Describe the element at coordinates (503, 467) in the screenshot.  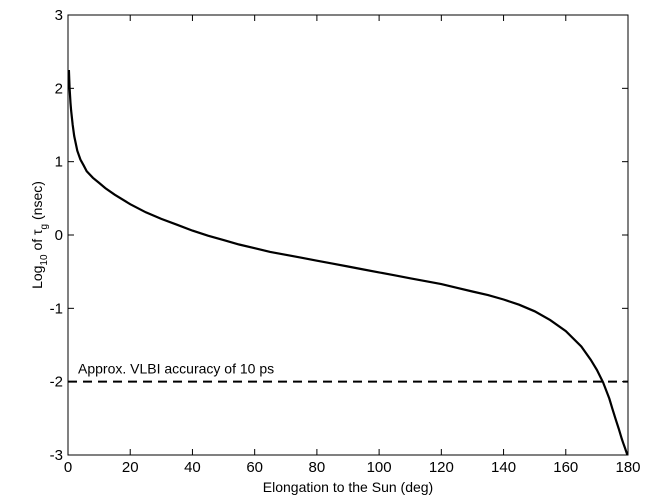
I see `x-tick-label: 140` at that location.